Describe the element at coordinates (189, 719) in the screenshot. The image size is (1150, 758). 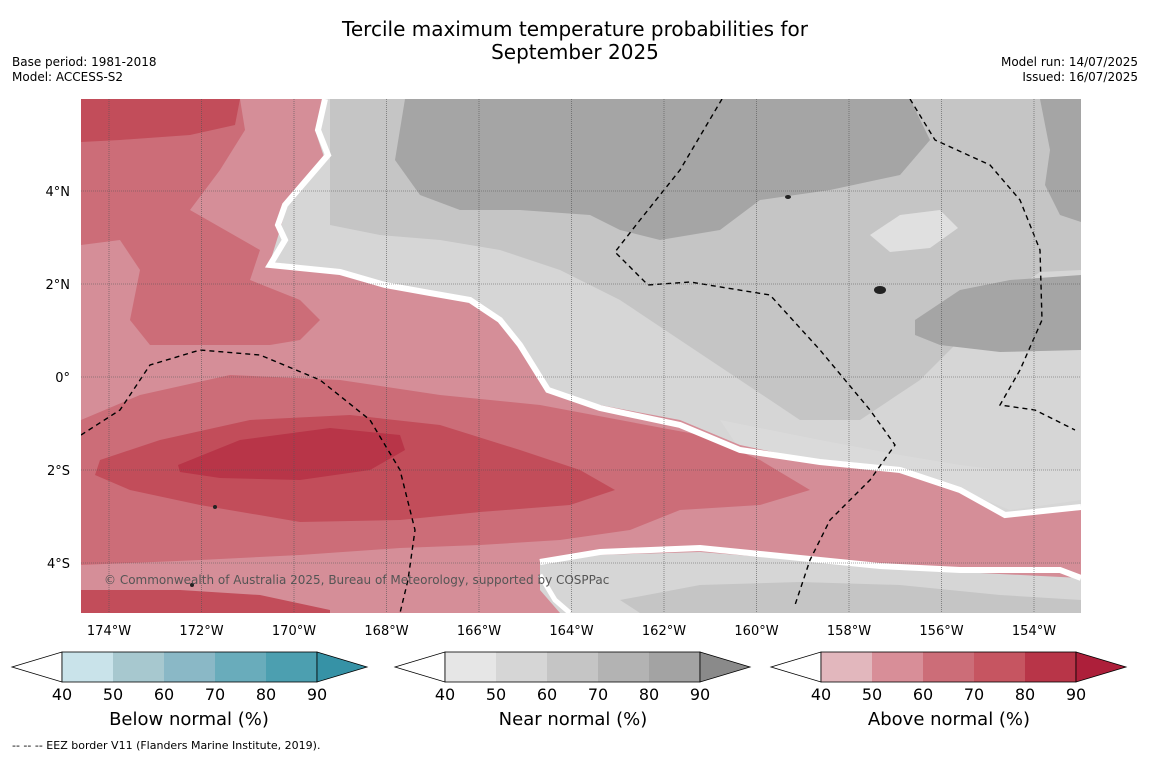
I see `below-normal-label: Below normal (%)` at that location.